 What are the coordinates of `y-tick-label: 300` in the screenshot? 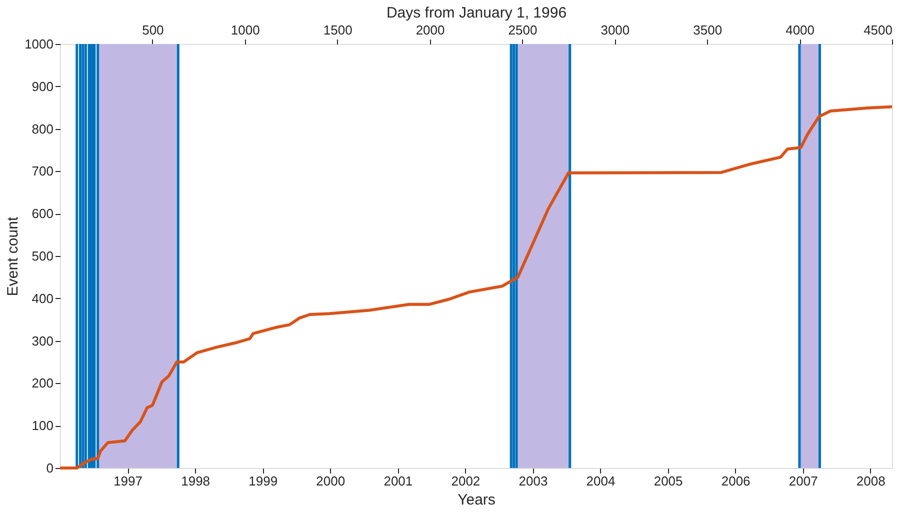 It's located at (43, 340).